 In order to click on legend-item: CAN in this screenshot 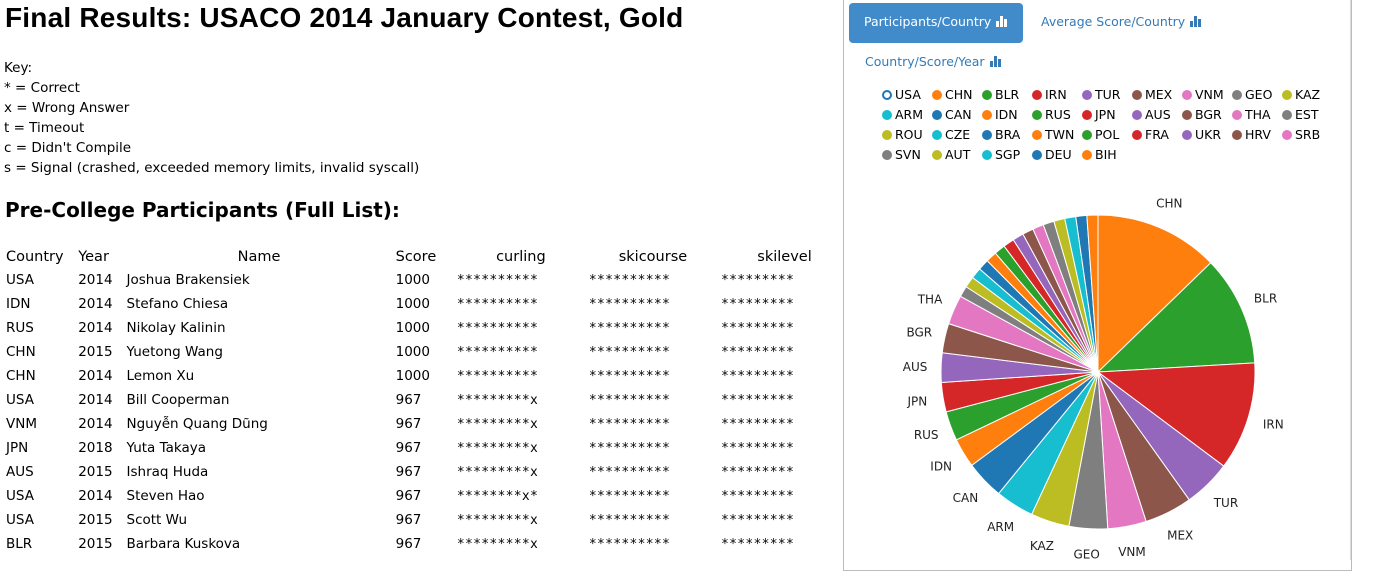, I will do `click(952, 115)`.